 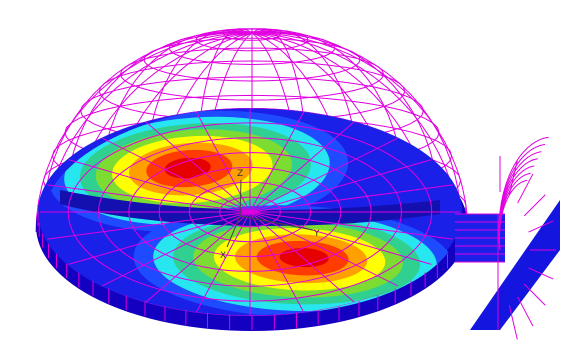 What do you see at coordinates (240, 198) in the screenshot?
I see `axis-z-line` at bounding box center [240, 198].